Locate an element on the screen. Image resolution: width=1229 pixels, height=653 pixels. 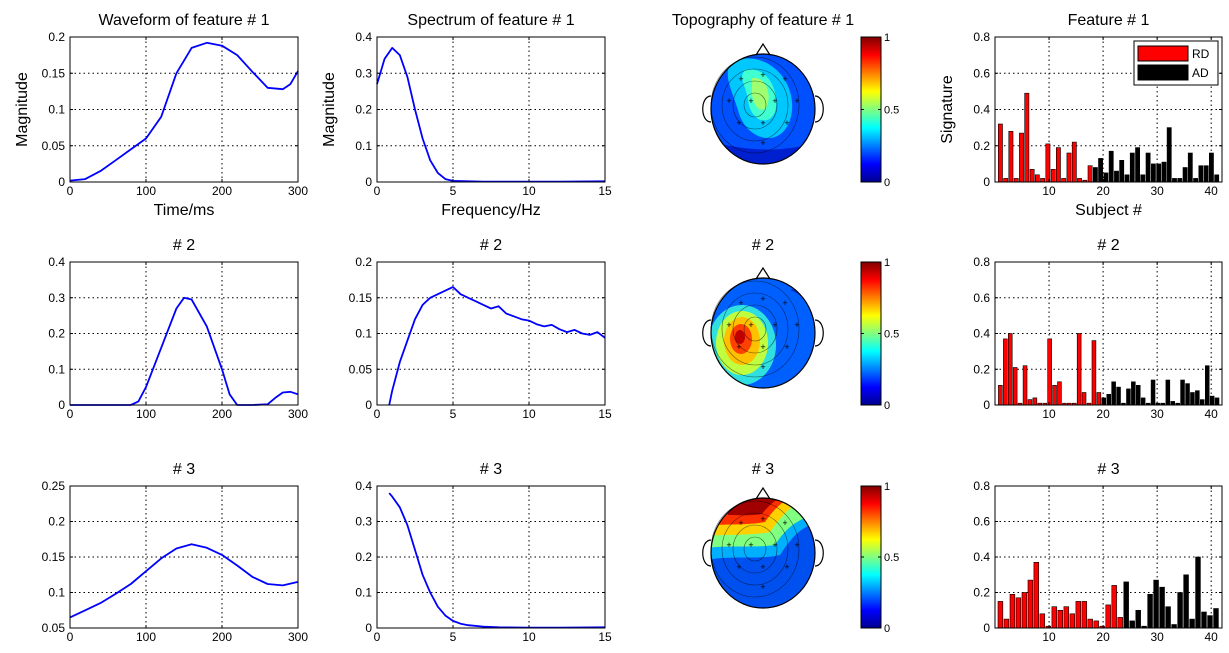
topography-map-2: + + + + + + + + + + +0 0.5 1 # 2 is located at coordinates (800, 324).